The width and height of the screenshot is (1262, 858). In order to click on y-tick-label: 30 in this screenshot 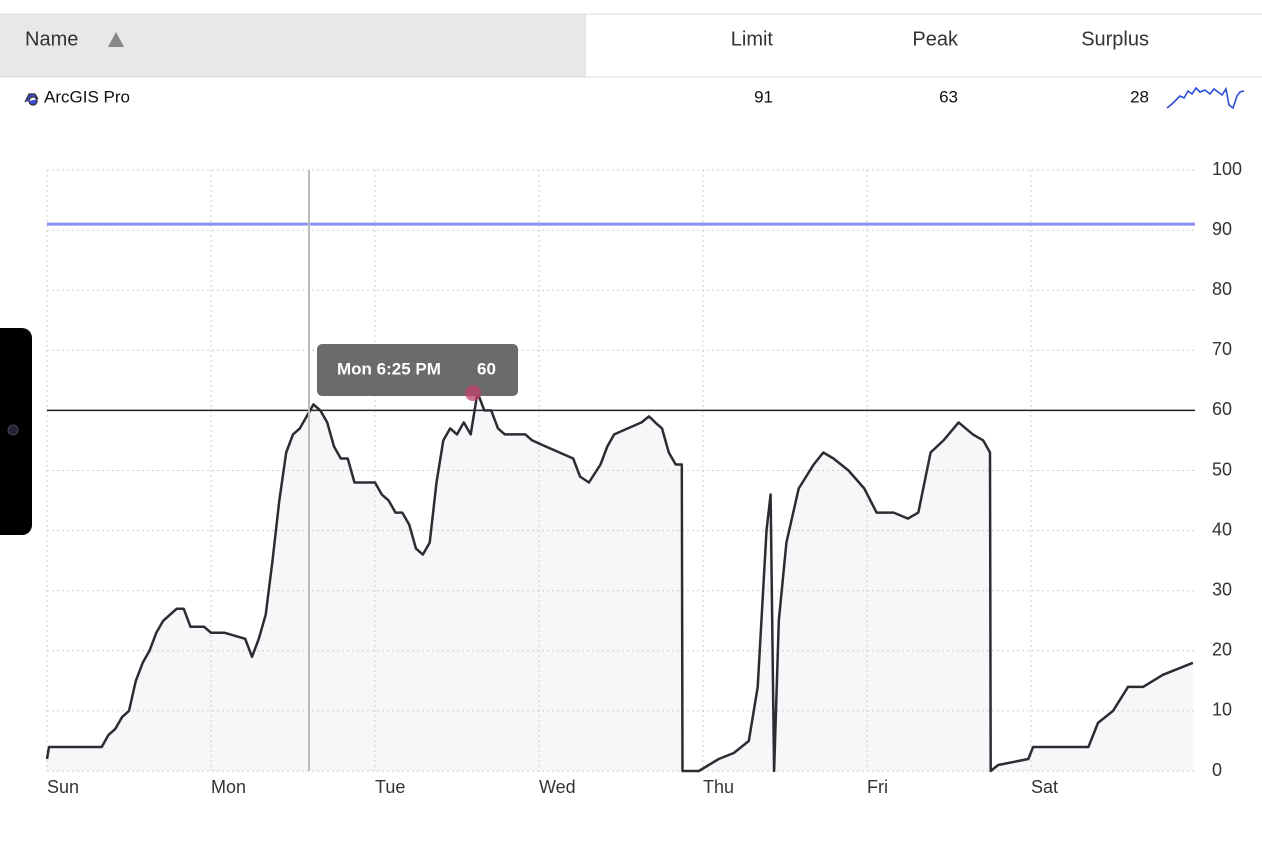, I will do `click(1222, 589)`.